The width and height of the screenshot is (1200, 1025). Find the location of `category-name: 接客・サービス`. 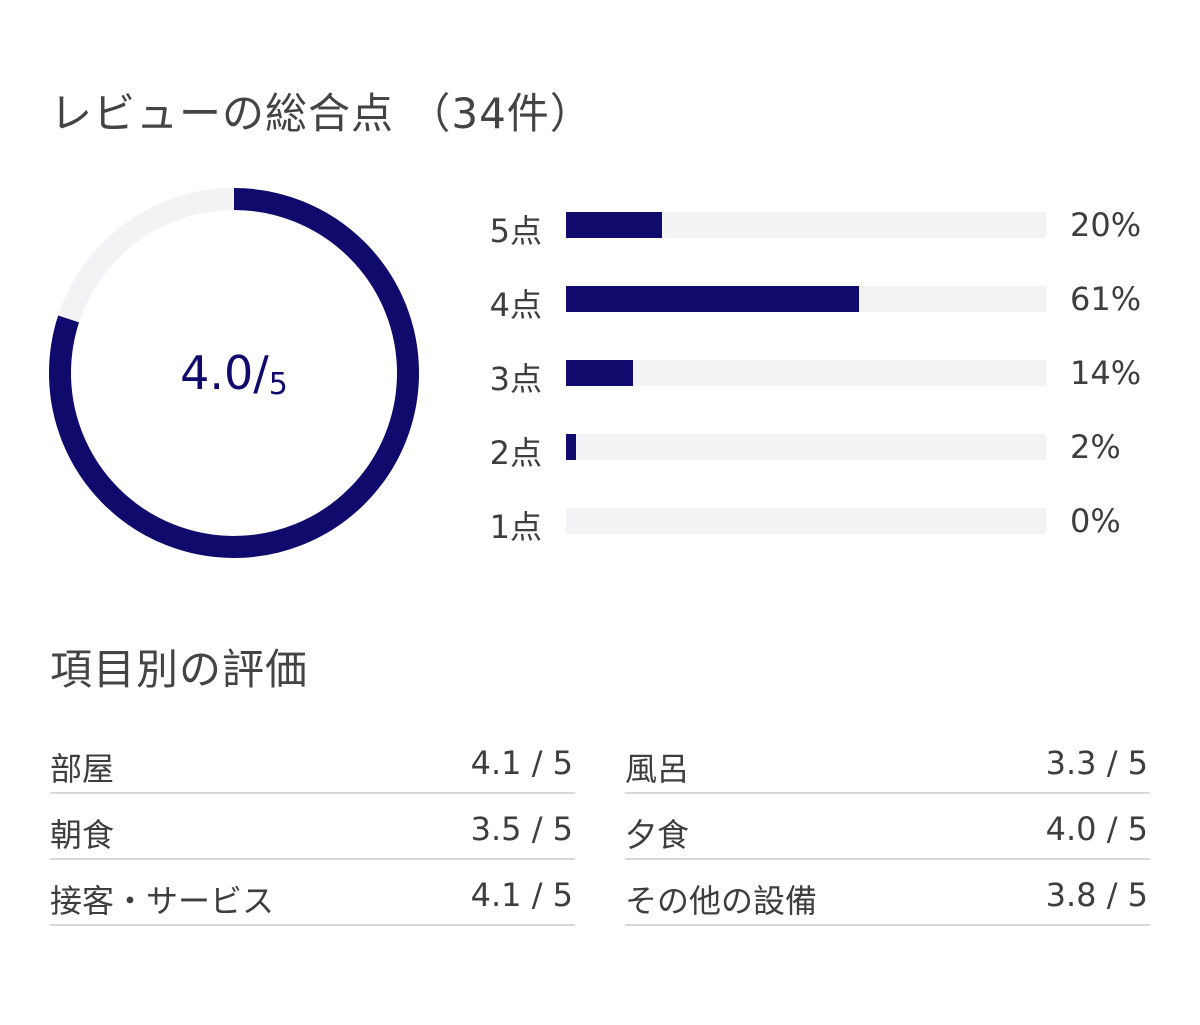

category-name: 接客・サービス is located at coordinates (162, 901).